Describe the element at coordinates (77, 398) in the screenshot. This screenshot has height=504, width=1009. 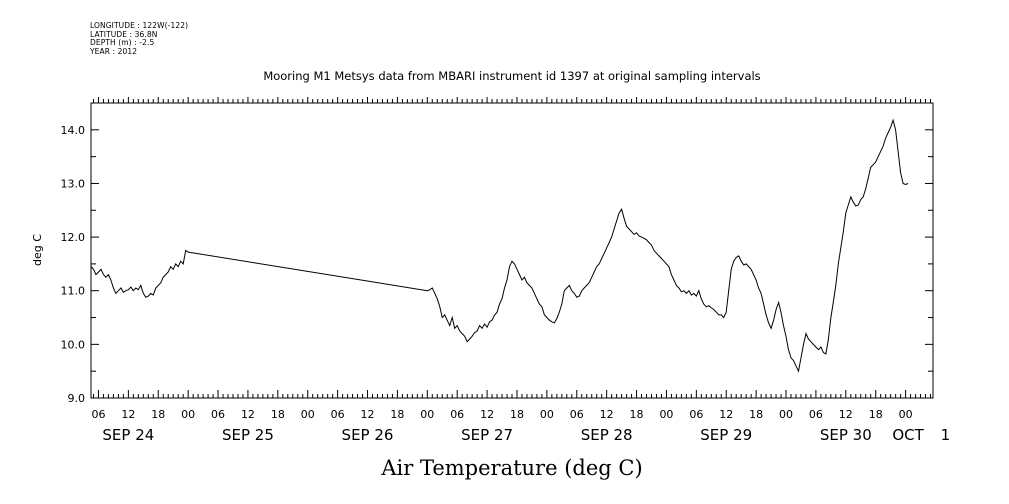
I see `y-tick-label: 9.0` at that location.